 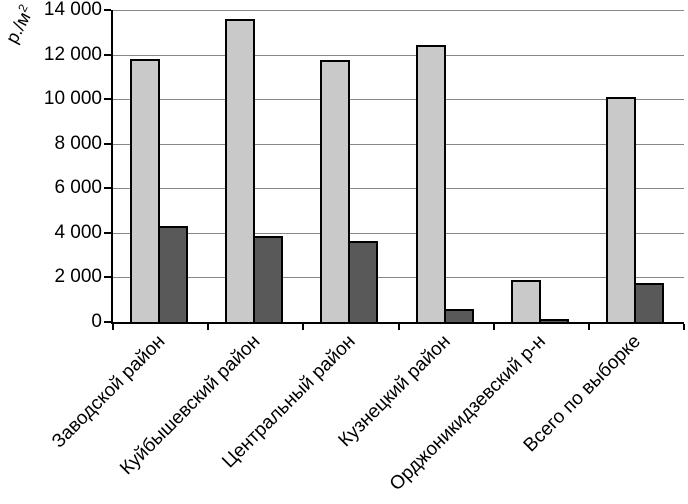 I want to click on x-category-label: Орджоникидзевский р-н, so click(x=468, y=413).